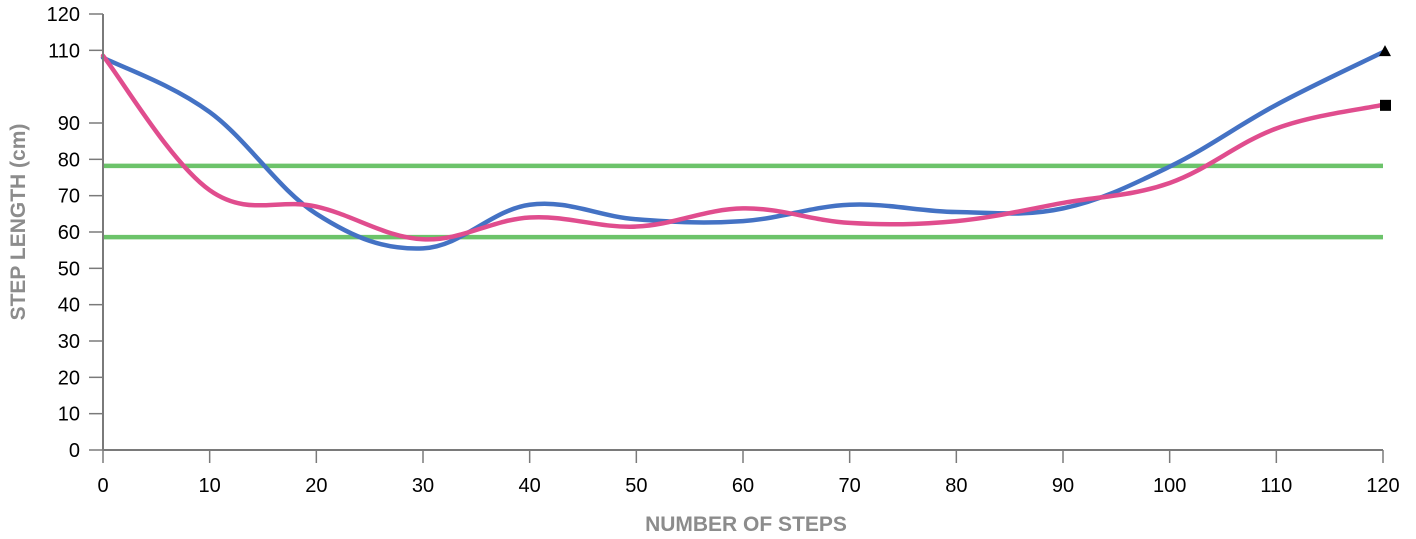  I want to click on x-axis-title: NUMBER OF STEPS, so click(746, 524).